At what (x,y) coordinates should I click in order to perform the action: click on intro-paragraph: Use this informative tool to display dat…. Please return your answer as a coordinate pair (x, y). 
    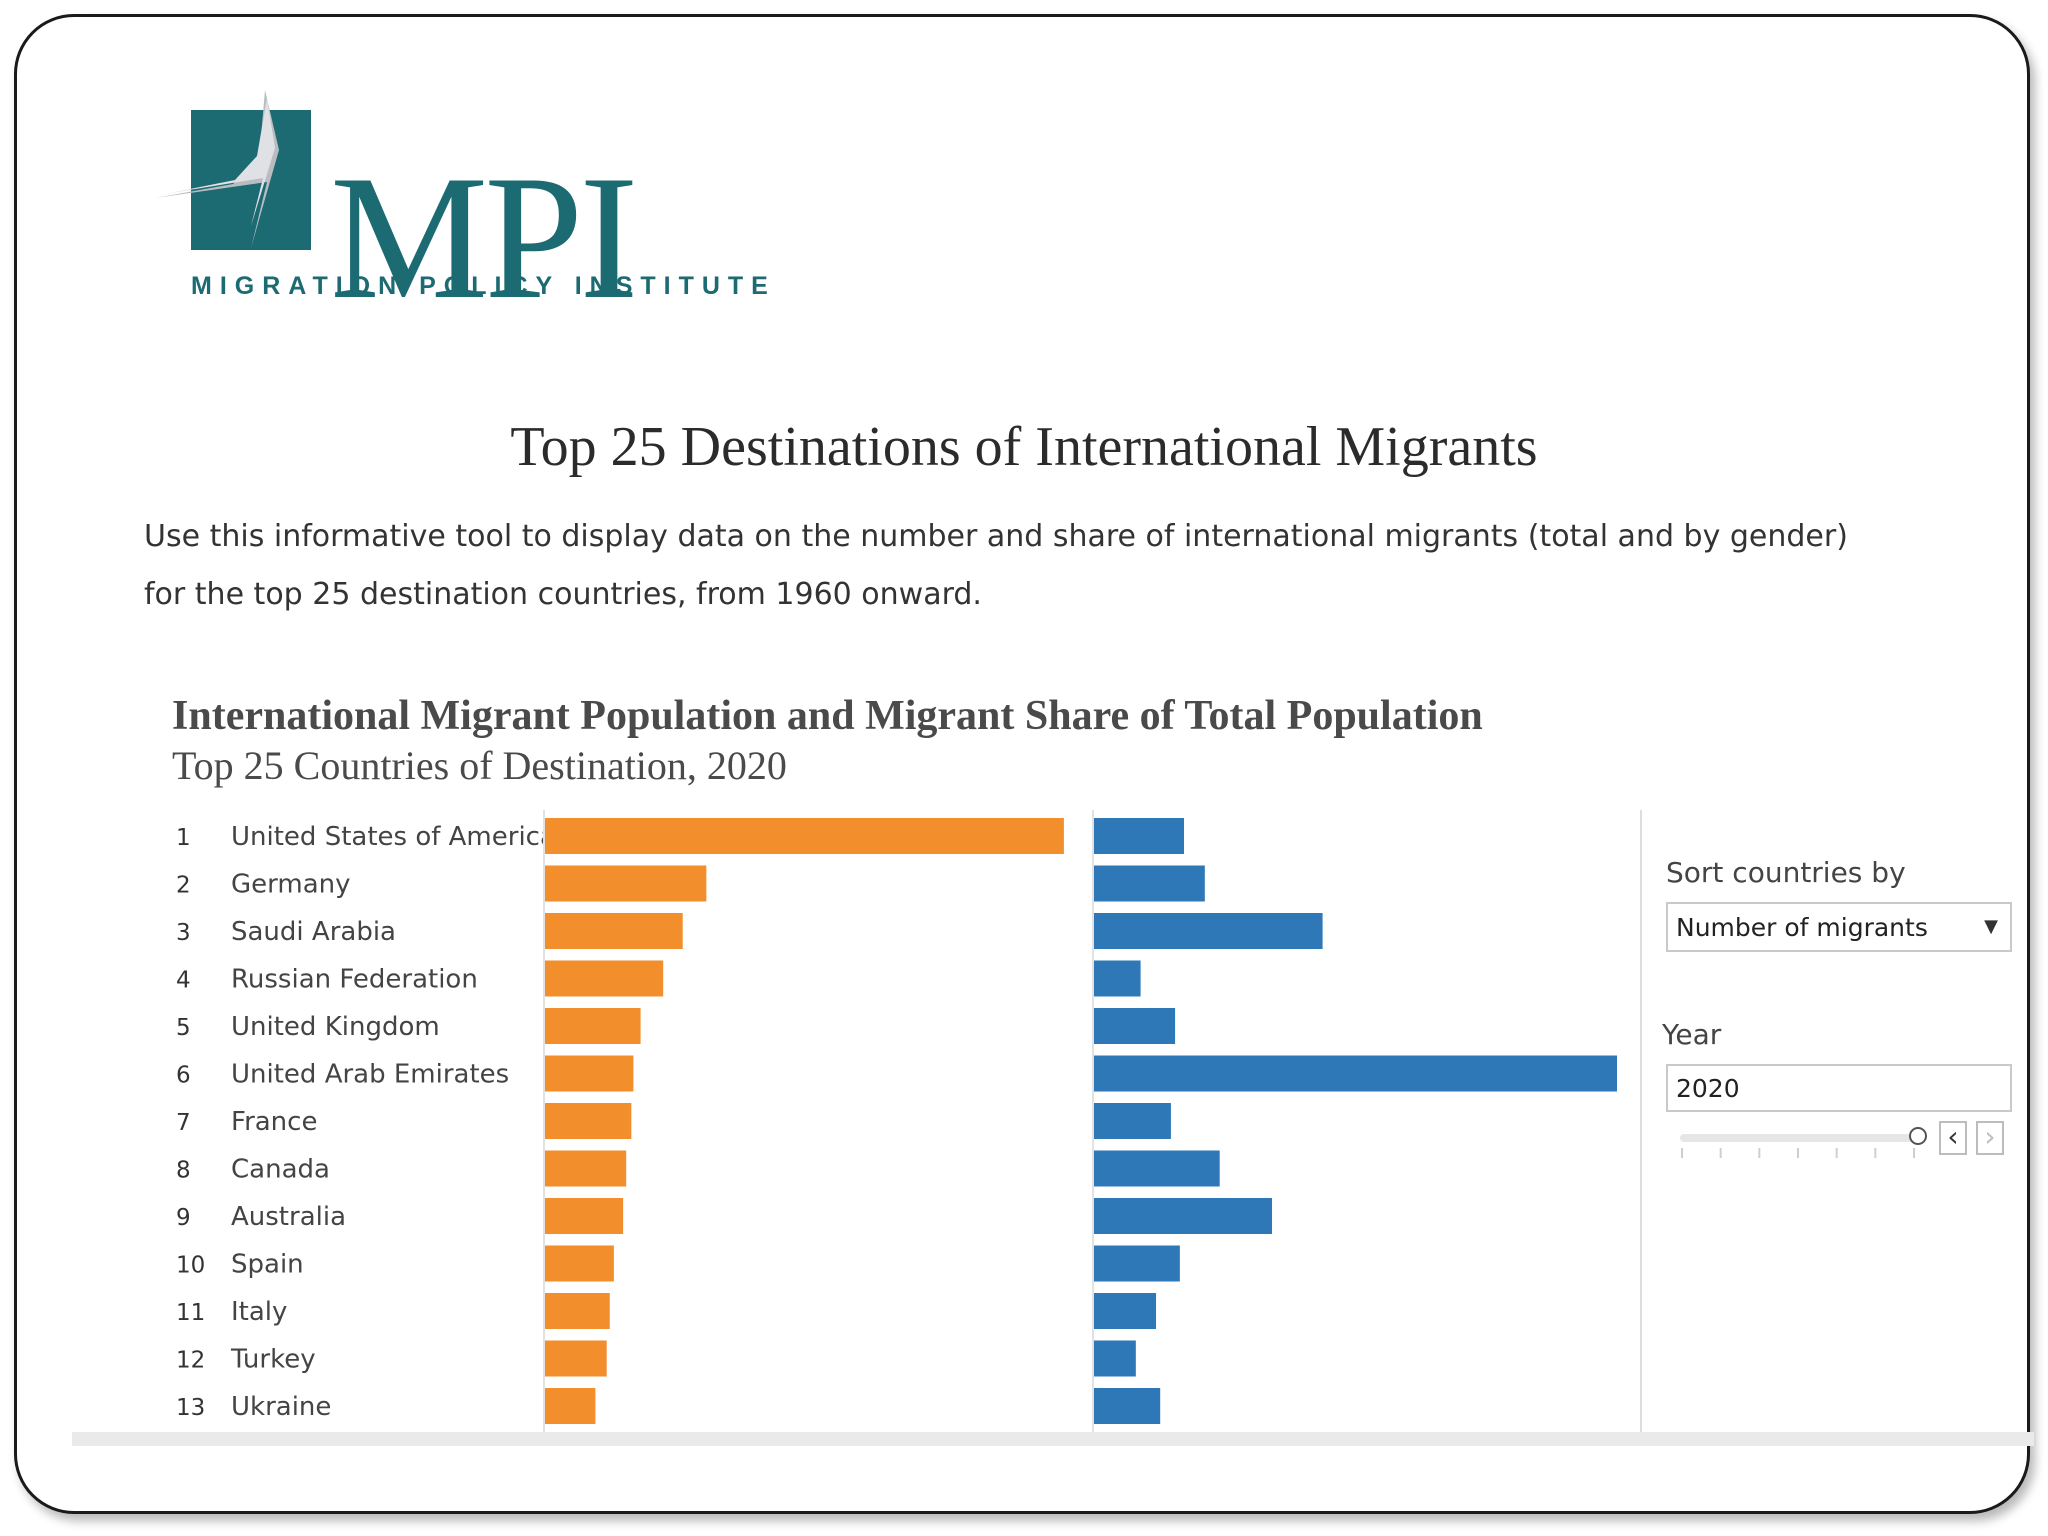
    Looking at the image, I should click on (996, 565).